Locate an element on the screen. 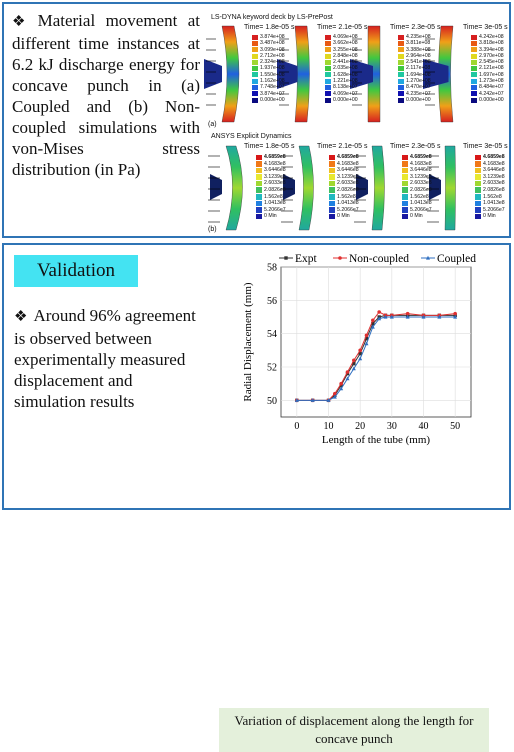  legend-row: 1.694e+08 is located at coordinates (420, 75).